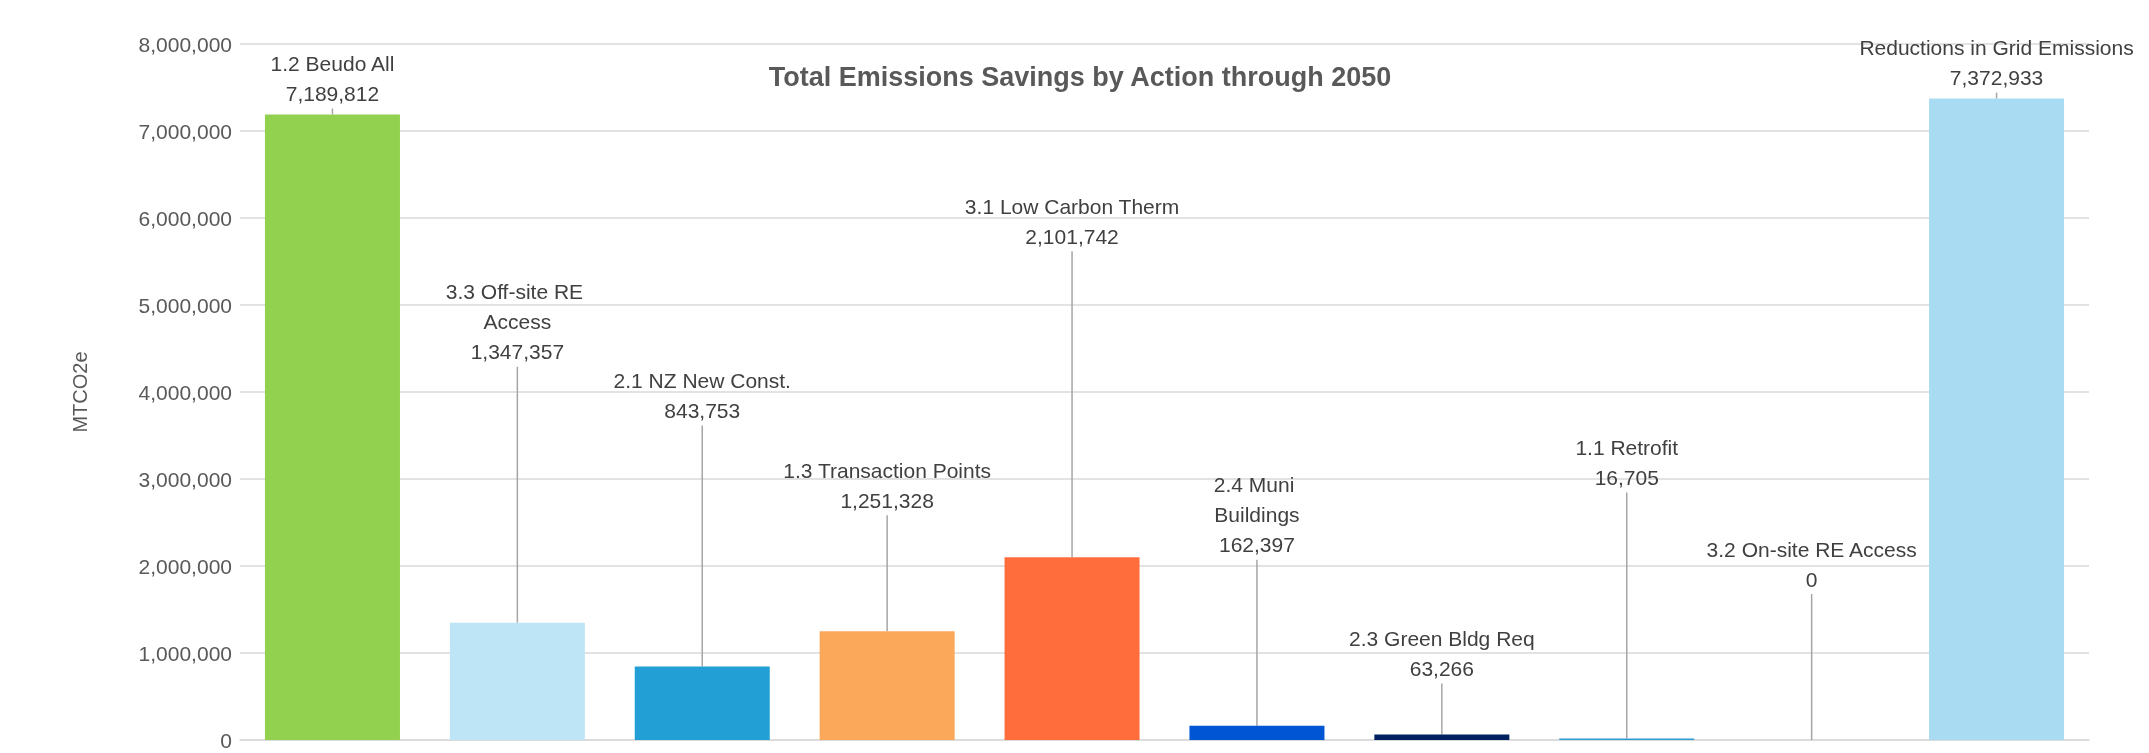 This screenshot has height=753, width=2149. I want to click on x-tick-label: 2.4 Muni Buildings, so click(1257, 500).